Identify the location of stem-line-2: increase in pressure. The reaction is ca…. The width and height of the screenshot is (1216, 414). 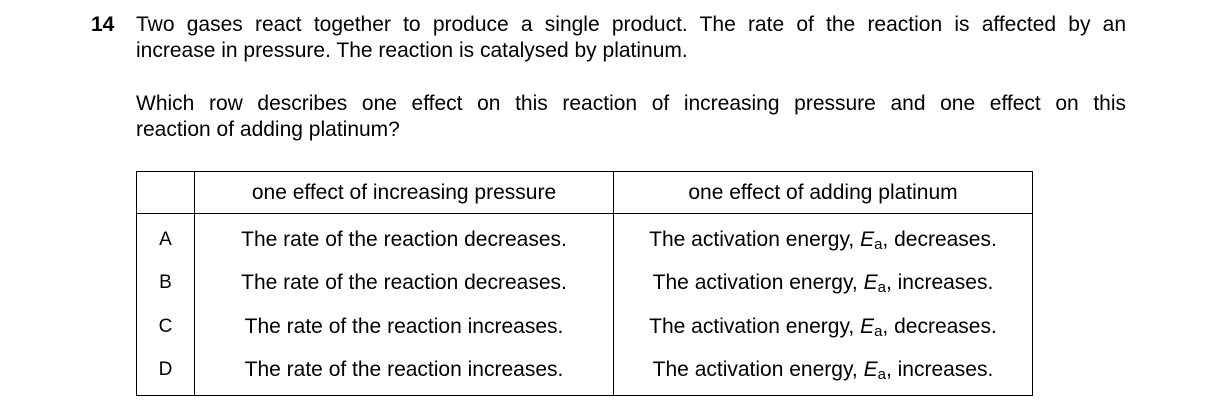
(412, 50).